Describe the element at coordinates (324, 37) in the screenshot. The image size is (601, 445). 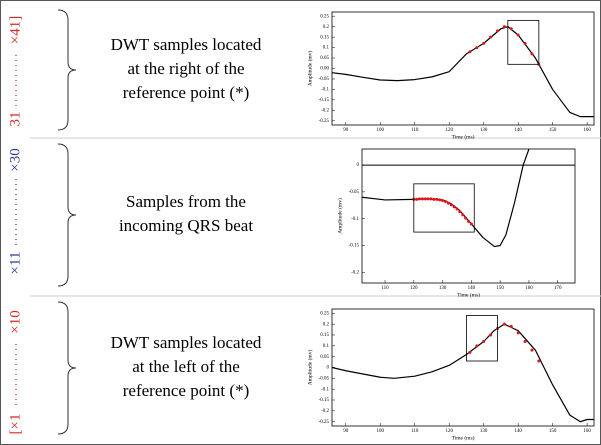
I see `y-tick-label: 0.15` at that location.